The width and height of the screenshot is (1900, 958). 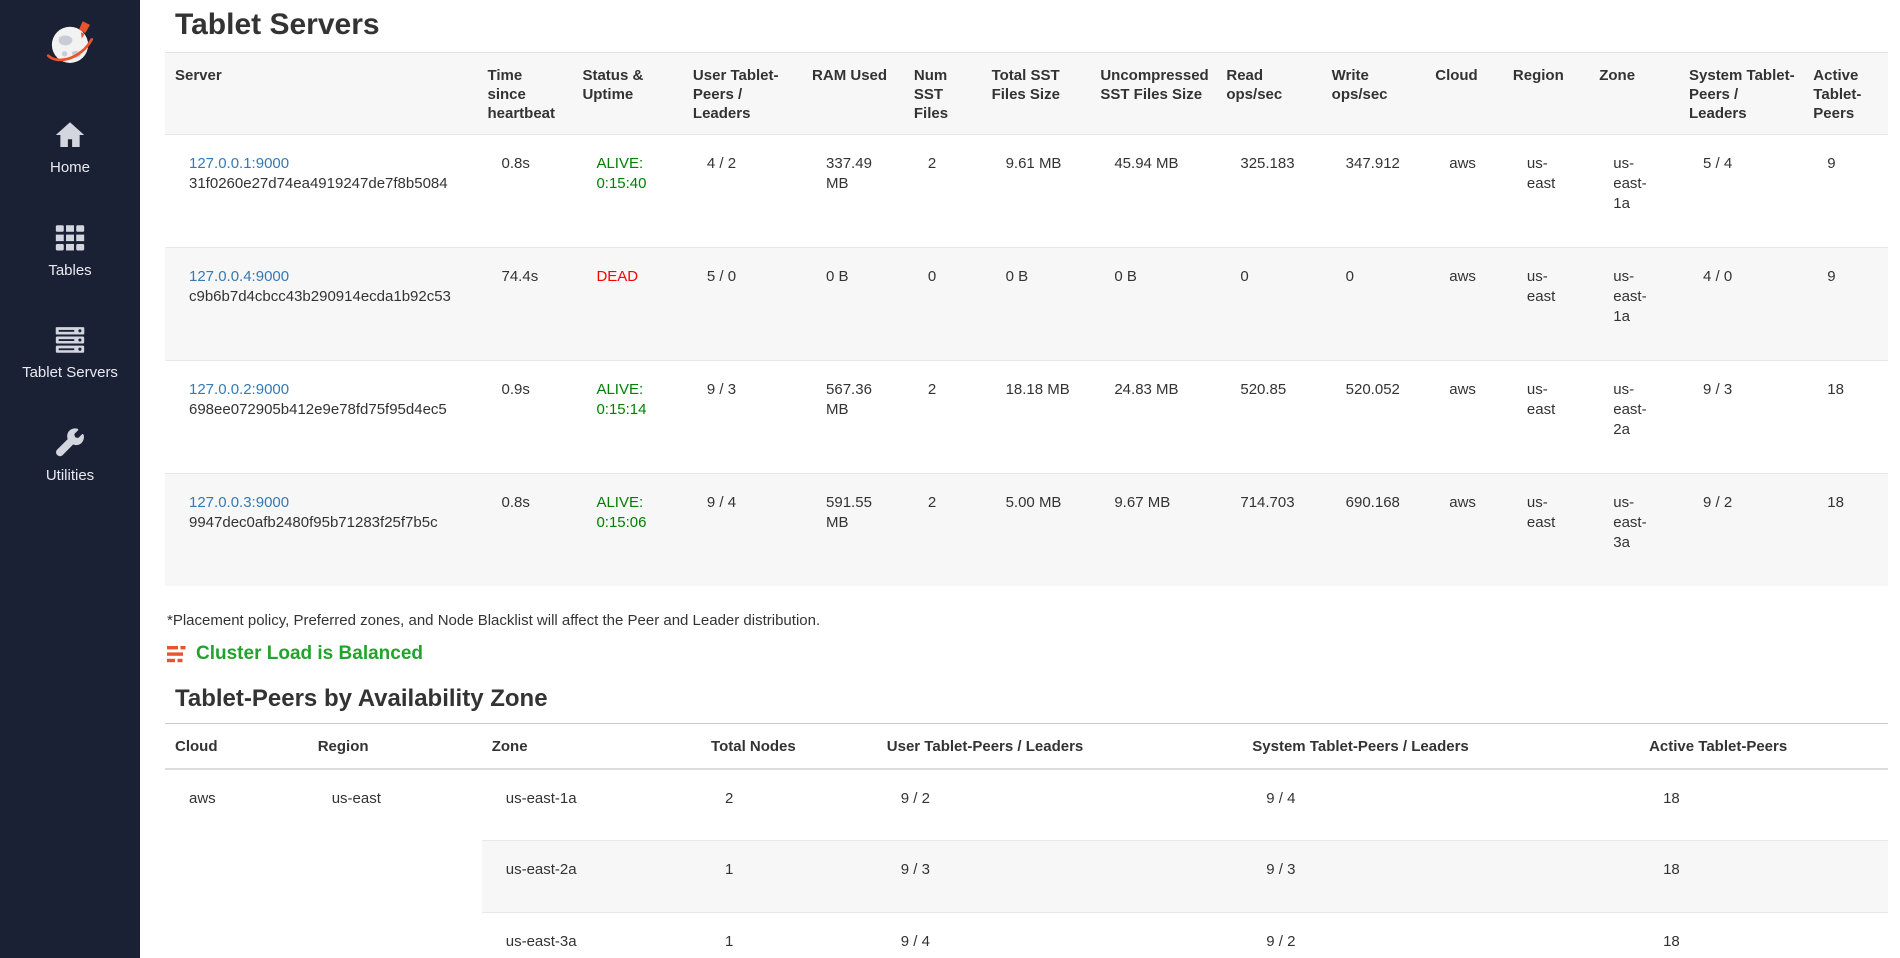 What do you see at coordinates (70, 340) in the screenshot?
I see `tablet-servers-icon` at bounding box center [70, 340].